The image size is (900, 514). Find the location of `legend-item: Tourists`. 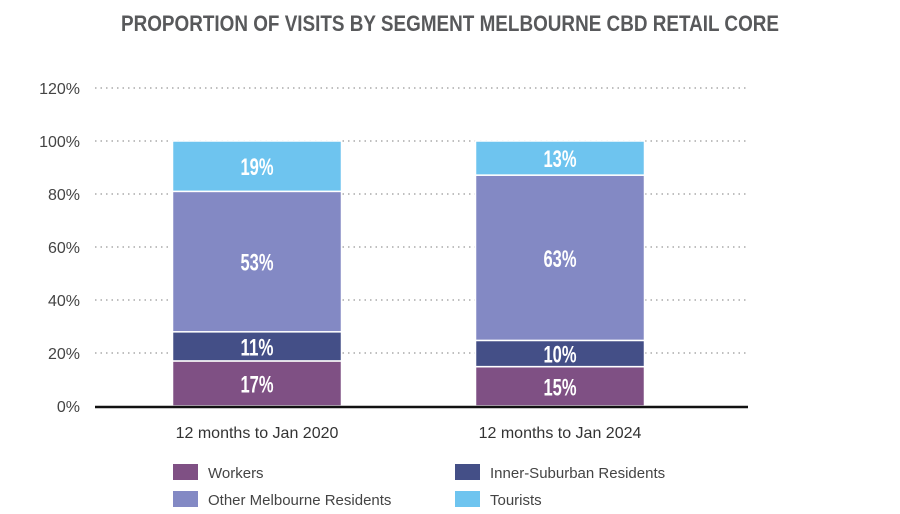

legend-item: Tourists is located at coordinates (498, 500).